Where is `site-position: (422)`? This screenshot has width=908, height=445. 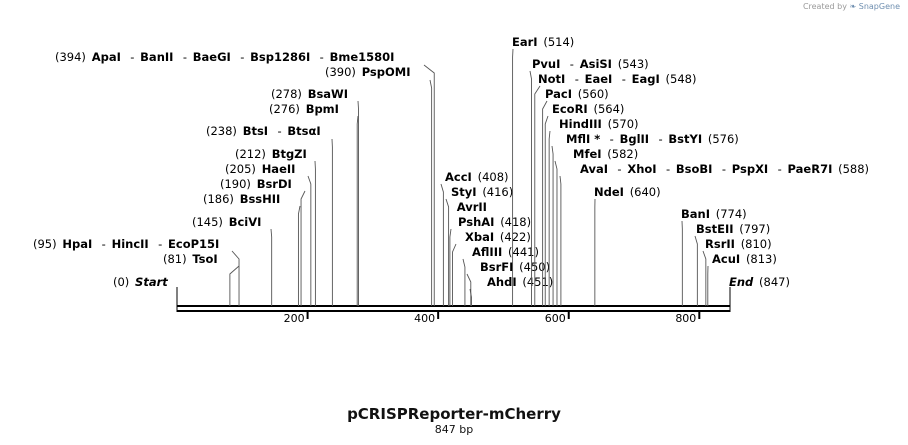 site-position: (422) is located at coordinates (515, 237).